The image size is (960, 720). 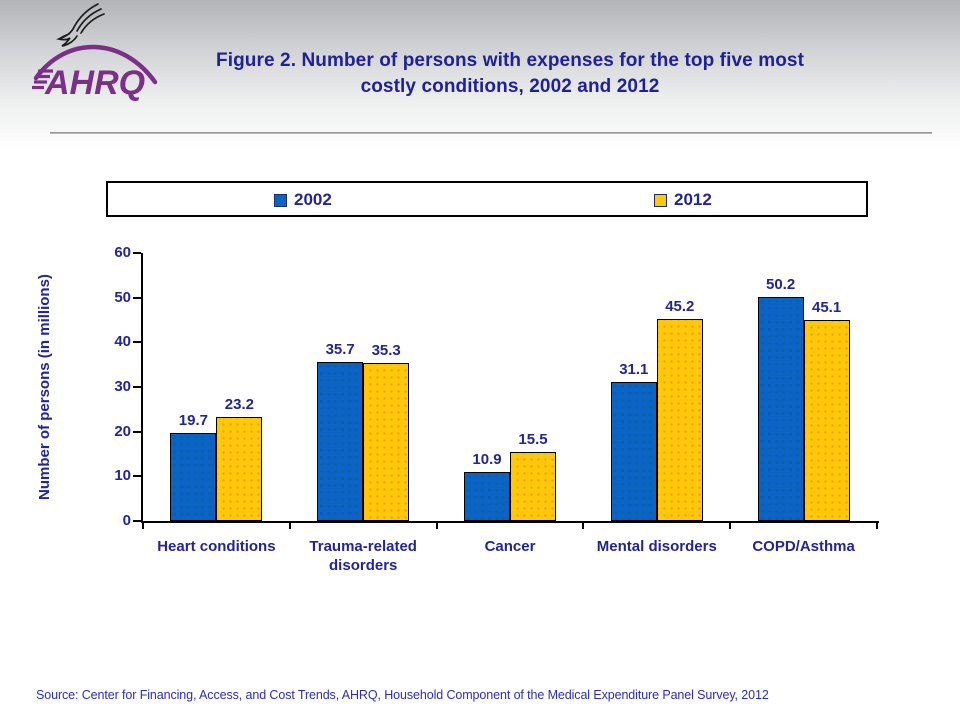 What do you see at coordinates (44, 387) in the screenshot?
I see `y-axis-title: Number of persons (in millions)` at bounding box center [44, 387].